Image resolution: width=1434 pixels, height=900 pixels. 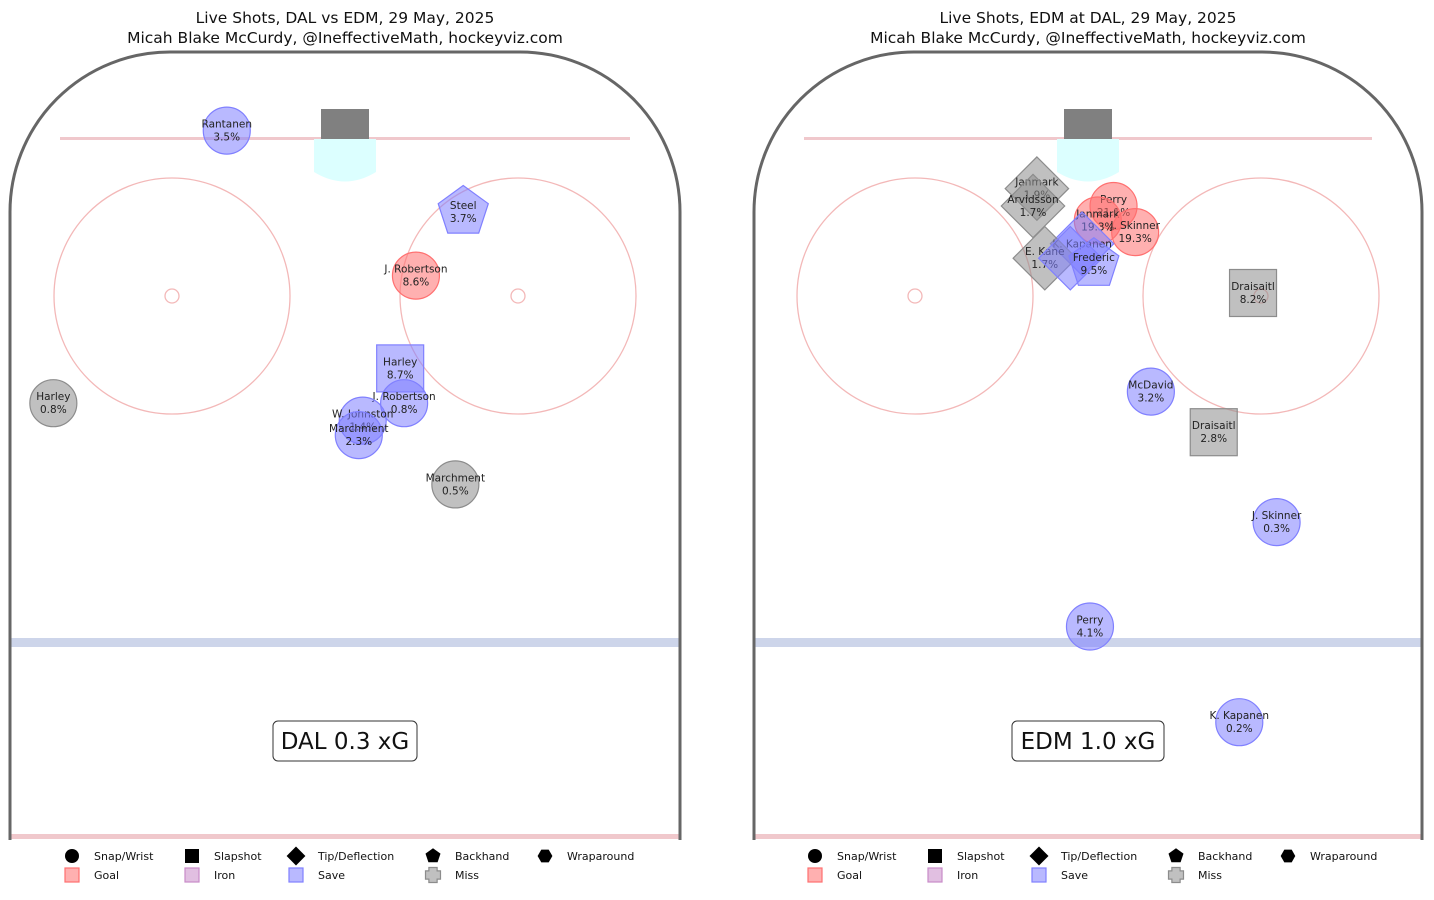 I want to click on xg-label: EDM 1.0 xG, so click(x=1088, y=742).